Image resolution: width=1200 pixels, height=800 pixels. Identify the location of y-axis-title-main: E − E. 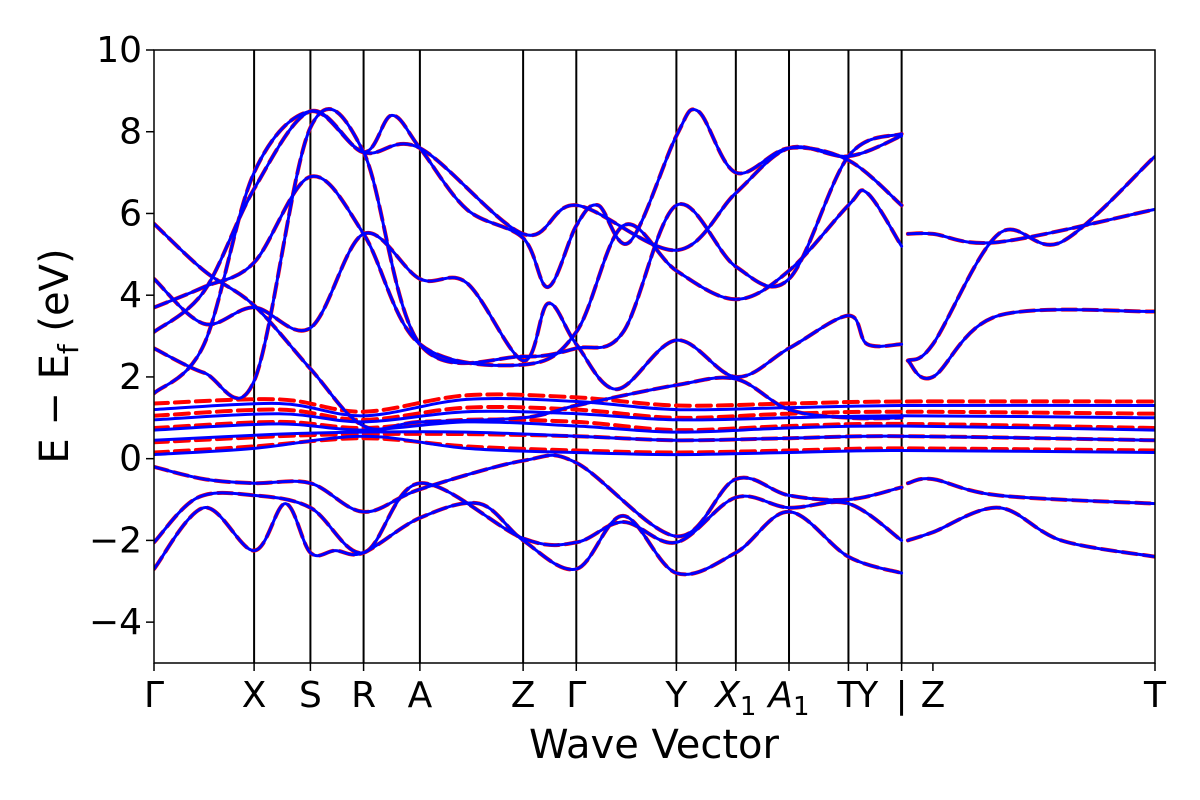
(55, 409).